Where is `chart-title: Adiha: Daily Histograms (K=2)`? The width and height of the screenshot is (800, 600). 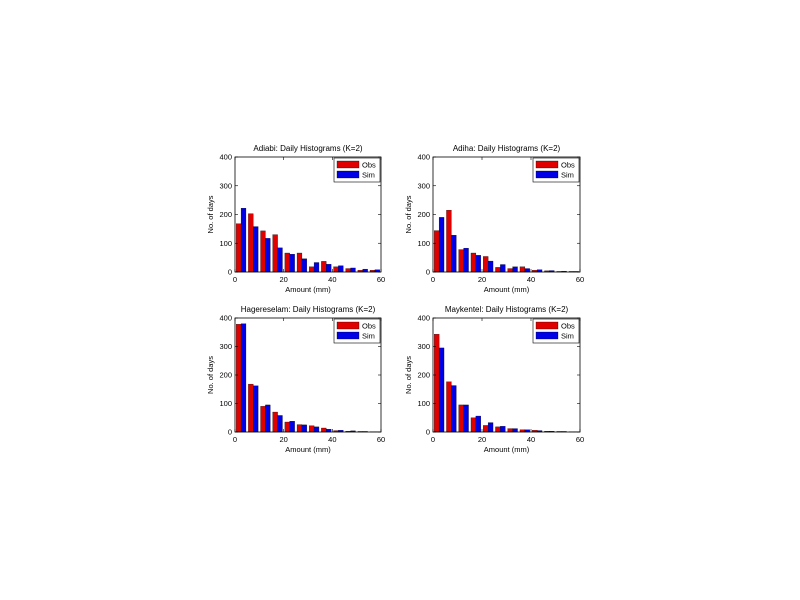
chart-title: Adiha: Daily Histograms (K=2) is located at coordinates (507, 148).